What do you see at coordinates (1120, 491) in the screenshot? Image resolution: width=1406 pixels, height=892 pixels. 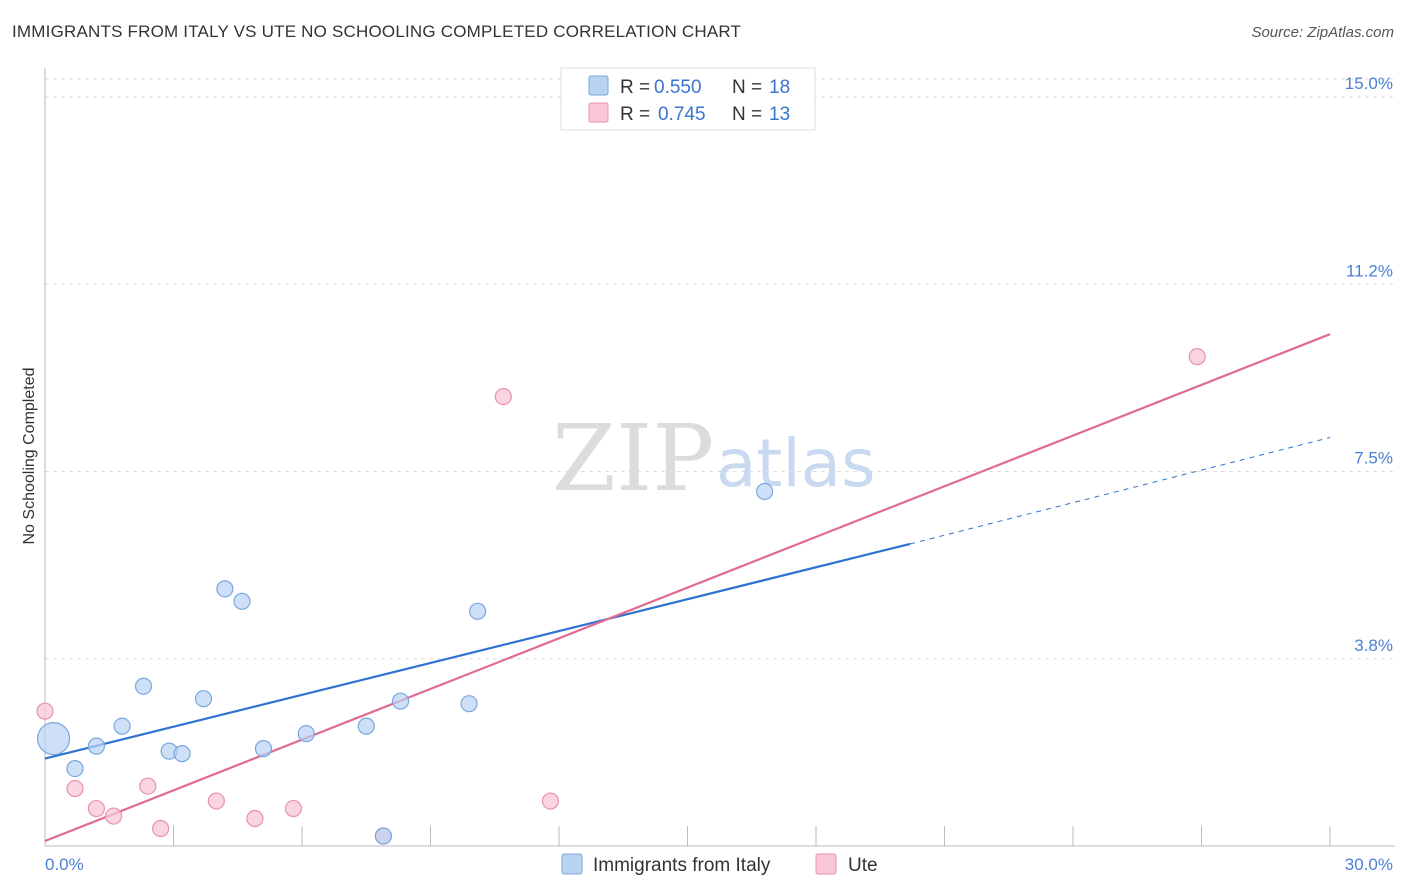 I see `trend-line-italy-extension` at bounding box center [1120, 491].